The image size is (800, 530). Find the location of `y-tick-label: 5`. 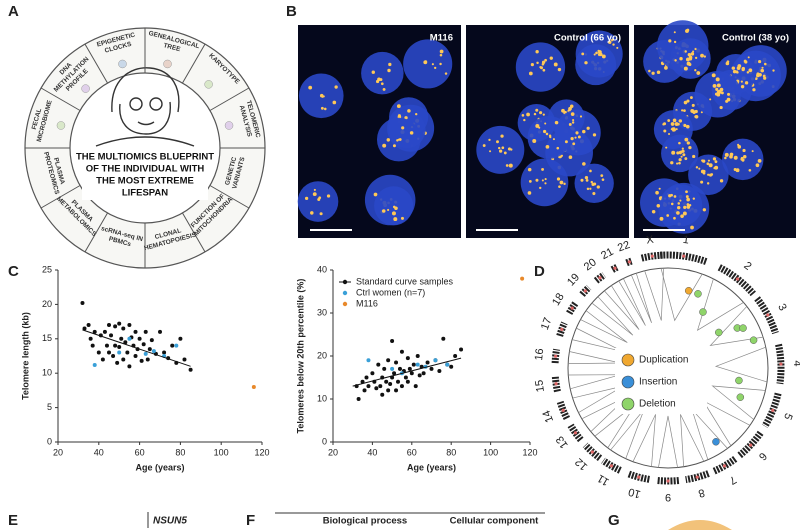

y-tick-label: 5 is located at coordinates (49, 407).